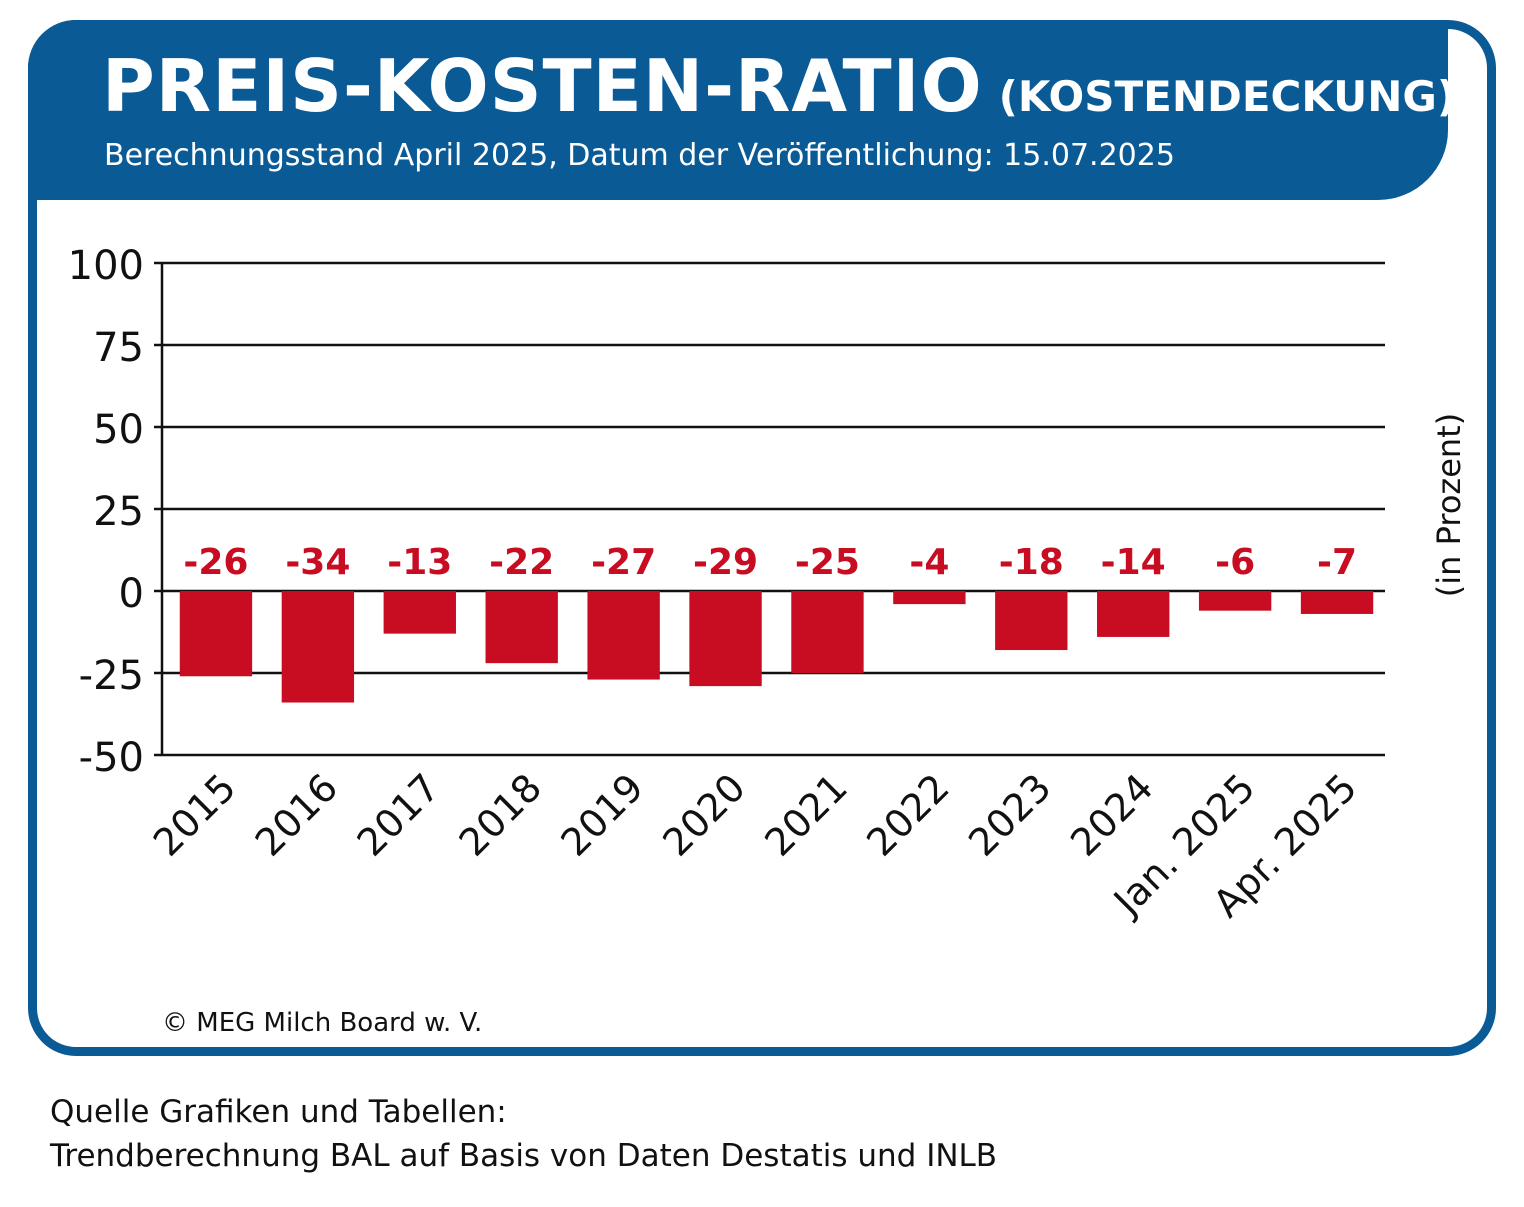 The image size is (1524, 1207). Describe the element at coordinates (131, 594) in the screenshot. I see `y-tick-label: 0` at that location.